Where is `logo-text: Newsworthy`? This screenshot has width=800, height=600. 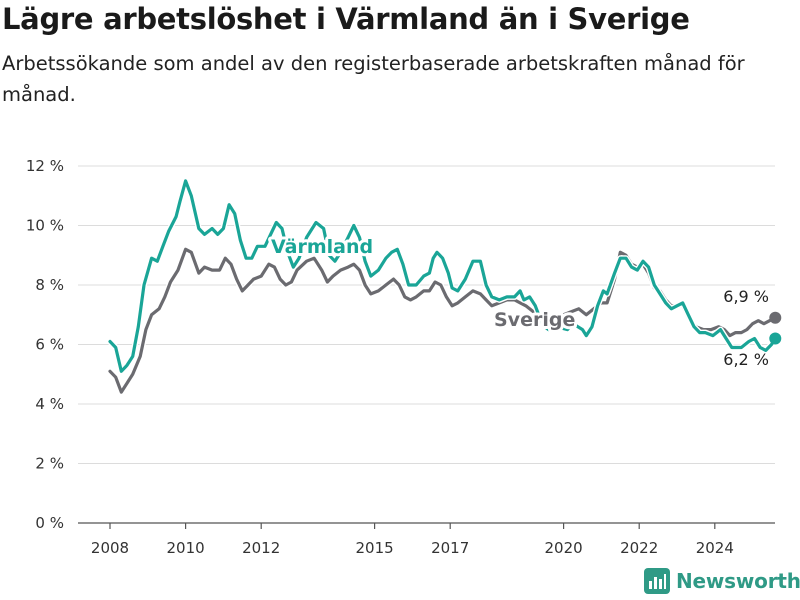
logo-text: Newsworthy is located at coordinates (738, 581).